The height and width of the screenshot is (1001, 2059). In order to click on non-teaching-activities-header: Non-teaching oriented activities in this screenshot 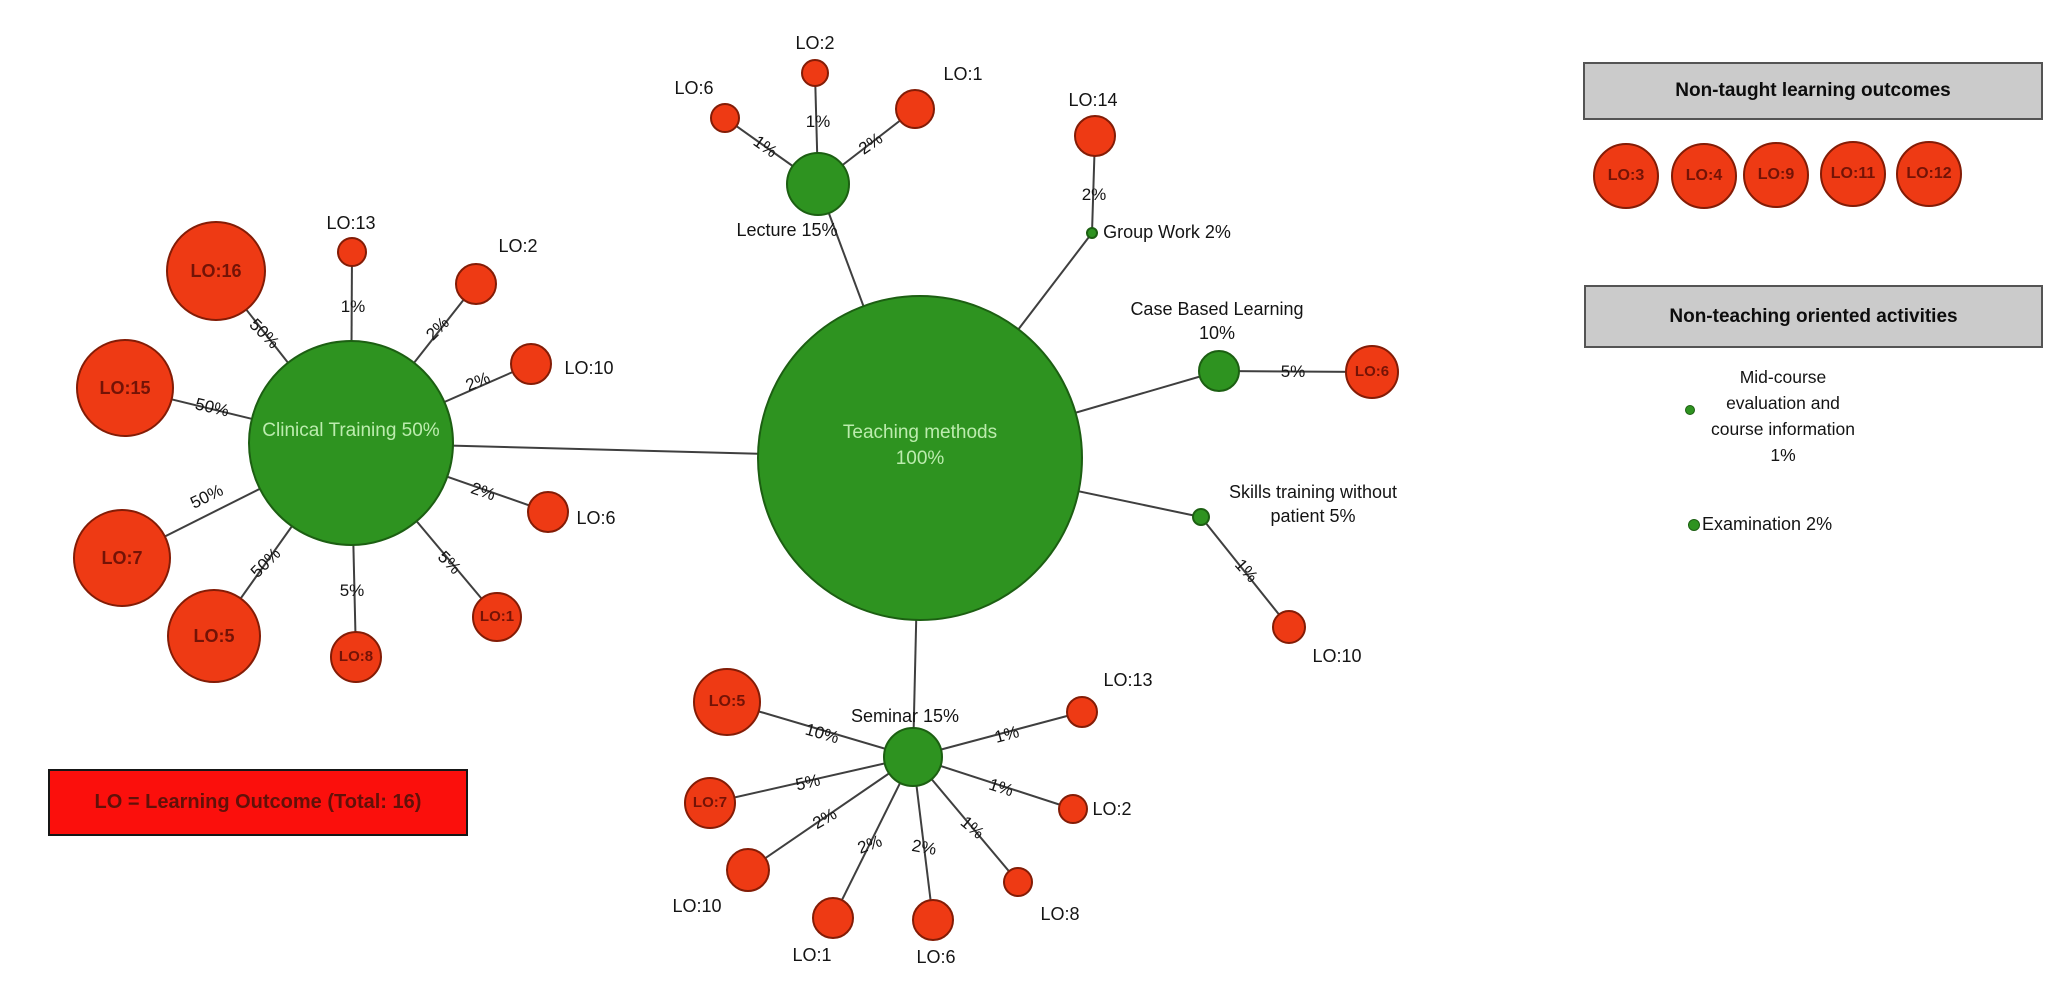, I will do `click(1813, 316)`.